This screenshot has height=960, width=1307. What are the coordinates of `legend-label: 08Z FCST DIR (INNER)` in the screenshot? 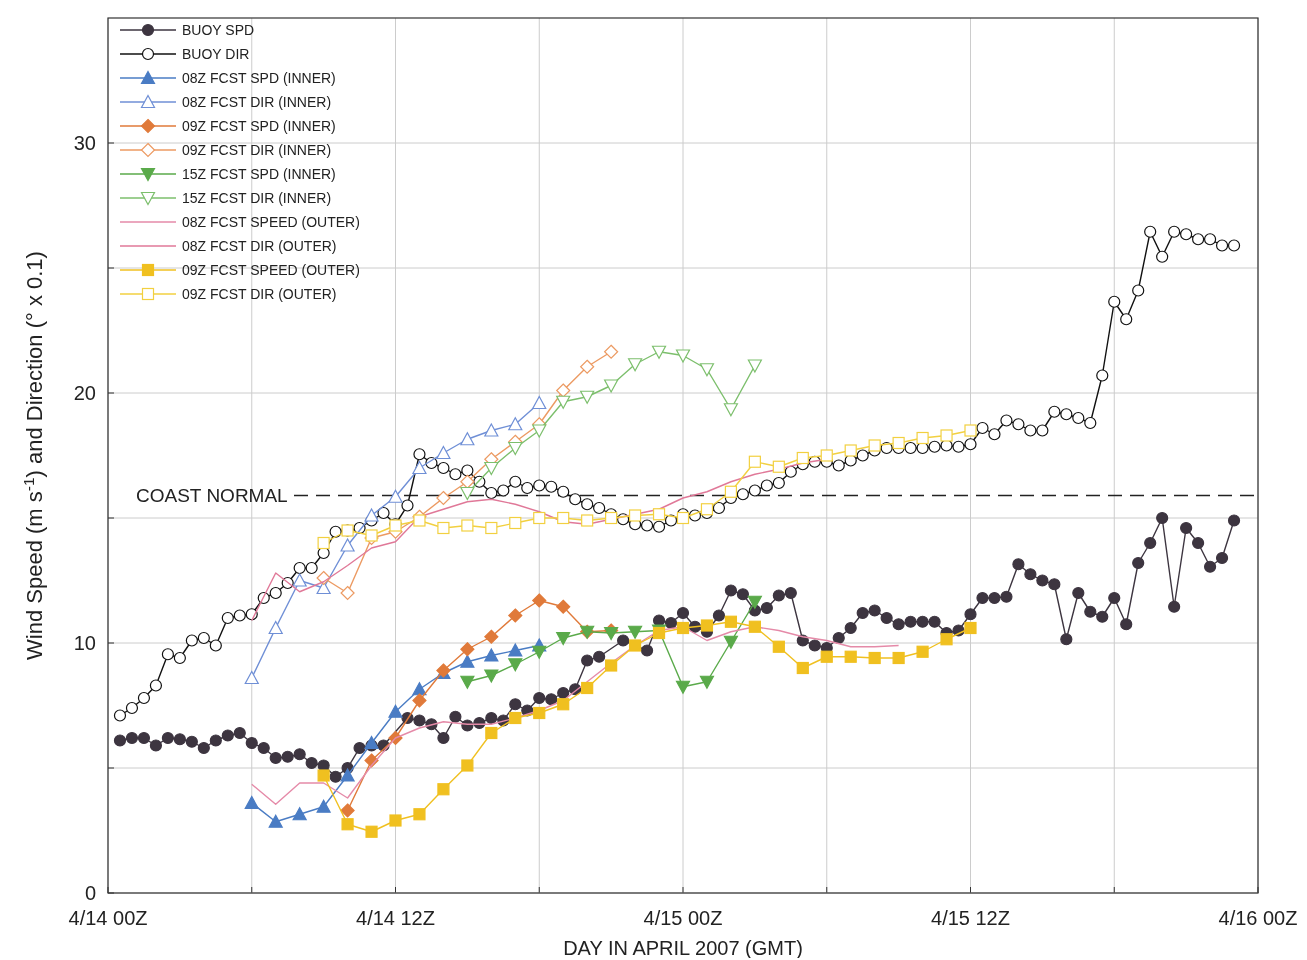 It's located at (257, 102).